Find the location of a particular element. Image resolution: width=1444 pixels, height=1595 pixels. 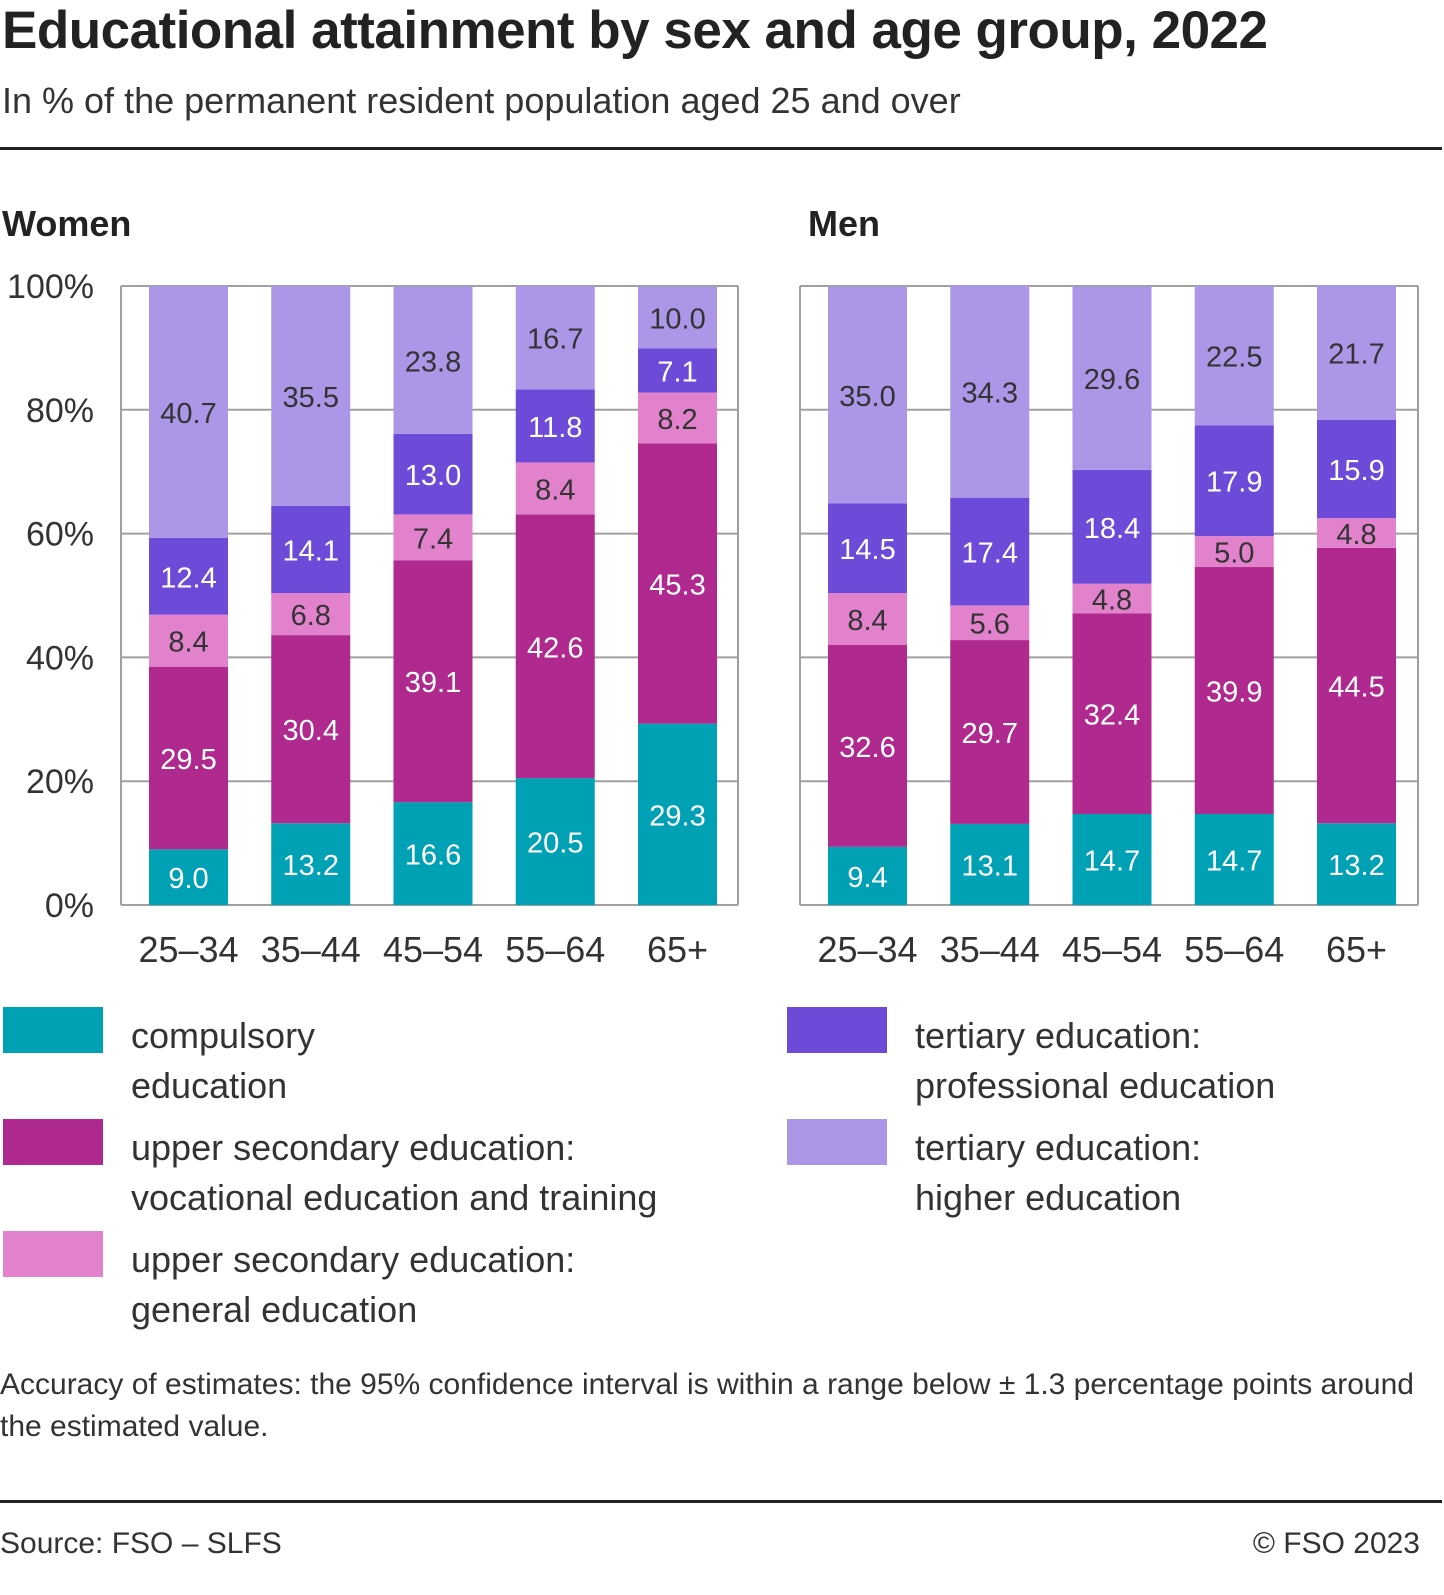

data-label-women-general-3: 8.4 is located at coordinates (555, 490).